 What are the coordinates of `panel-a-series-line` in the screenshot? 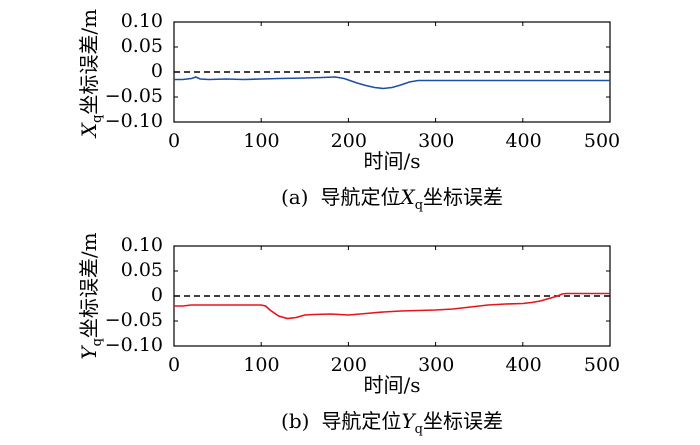 It's located at (392, 83).